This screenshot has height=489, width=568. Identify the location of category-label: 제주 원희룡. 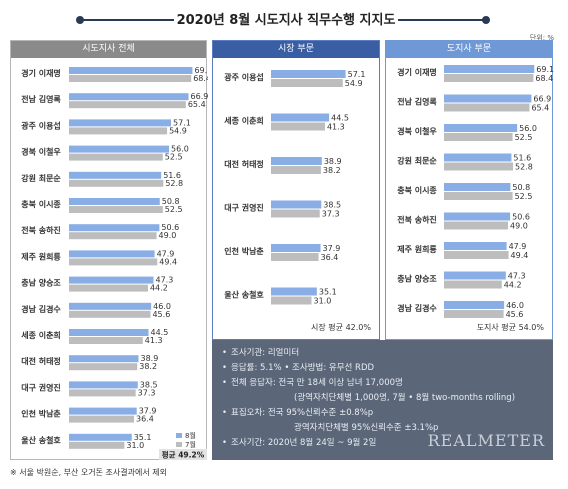
(41, 256).